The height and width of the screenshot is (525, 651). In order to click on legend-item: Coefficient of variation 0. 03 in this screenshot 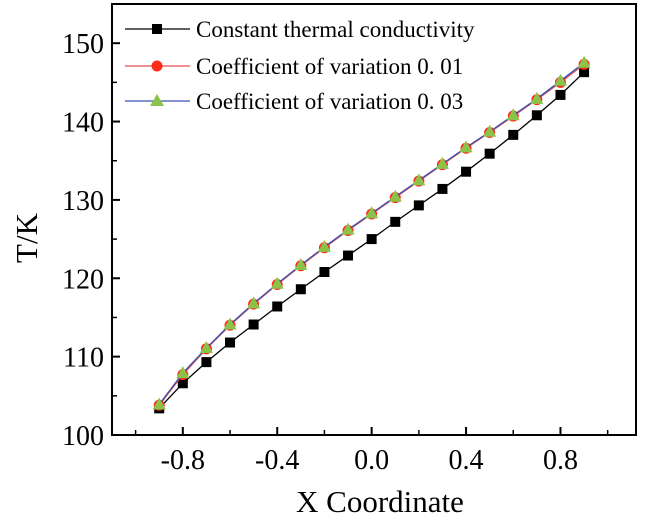, I will do `click(294, 101)`.